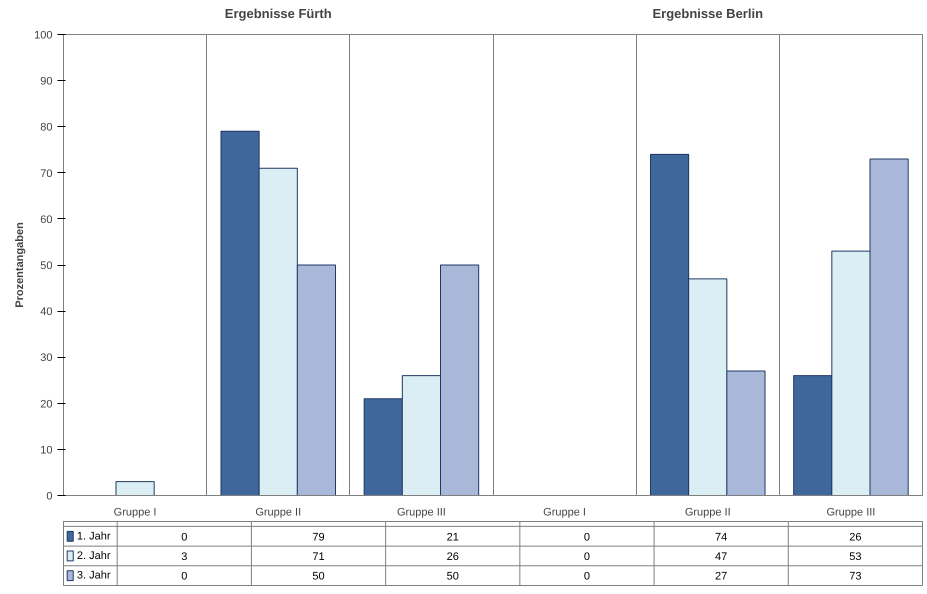  What do you see at coordinates (46, 312) in the screenshot?
I see `y-tick-label: 40` at bounding box center [46, 312].